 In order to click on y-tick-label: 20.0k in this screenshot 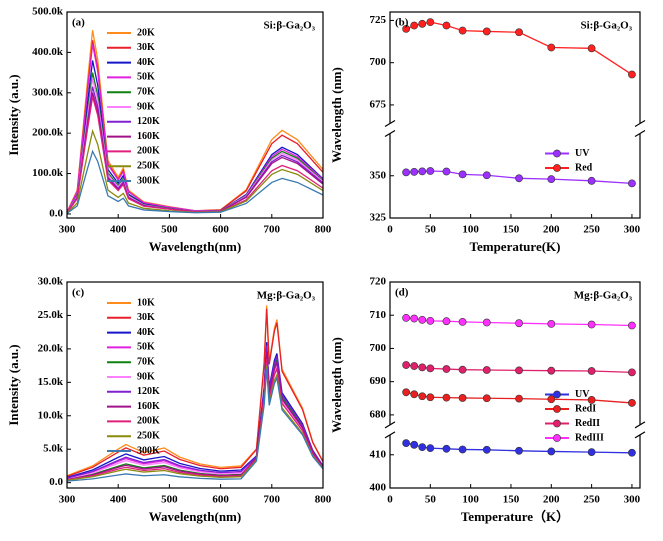, I will do `click(51, 348)`.